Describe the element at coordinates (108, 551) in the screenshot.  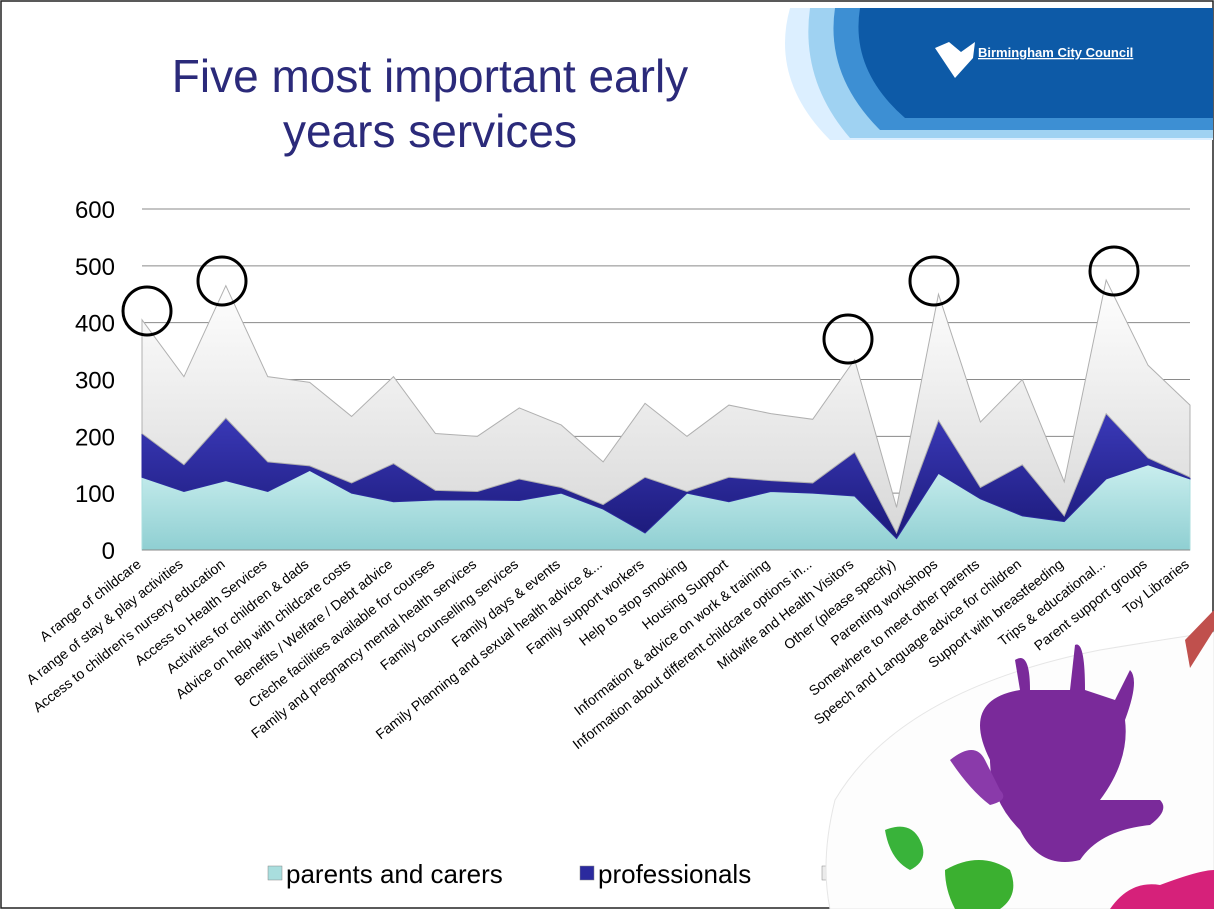
I see `y-tick-label: 0` at that location.